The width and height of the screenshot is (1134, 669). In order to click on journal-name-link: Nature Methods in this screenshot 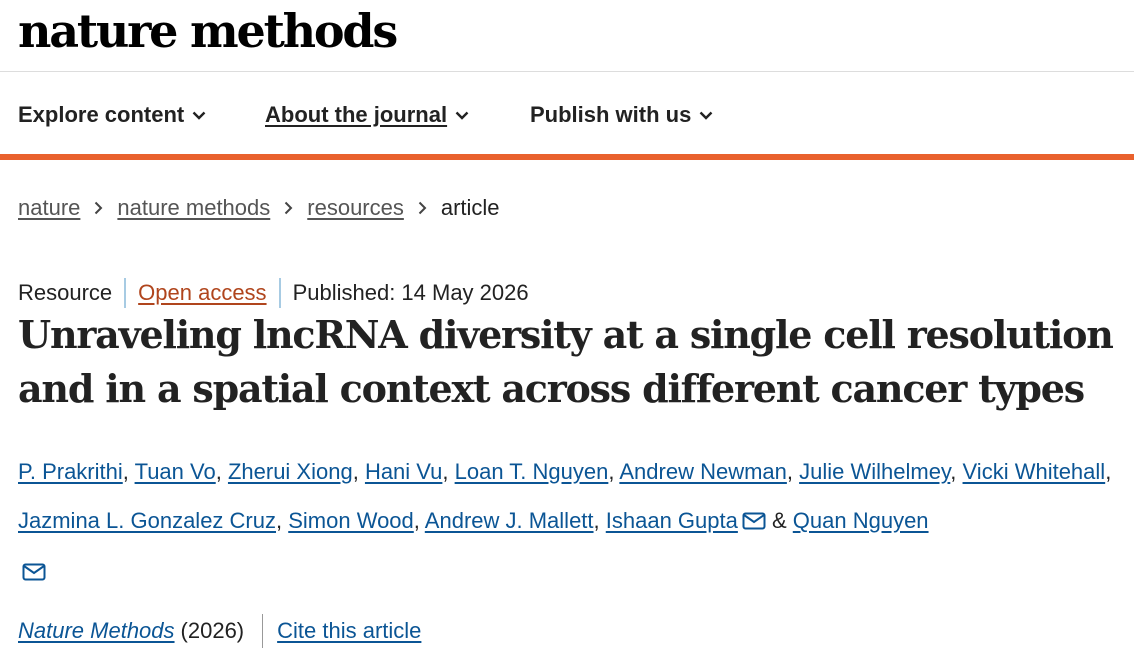, I will do `click(96, 630)`.